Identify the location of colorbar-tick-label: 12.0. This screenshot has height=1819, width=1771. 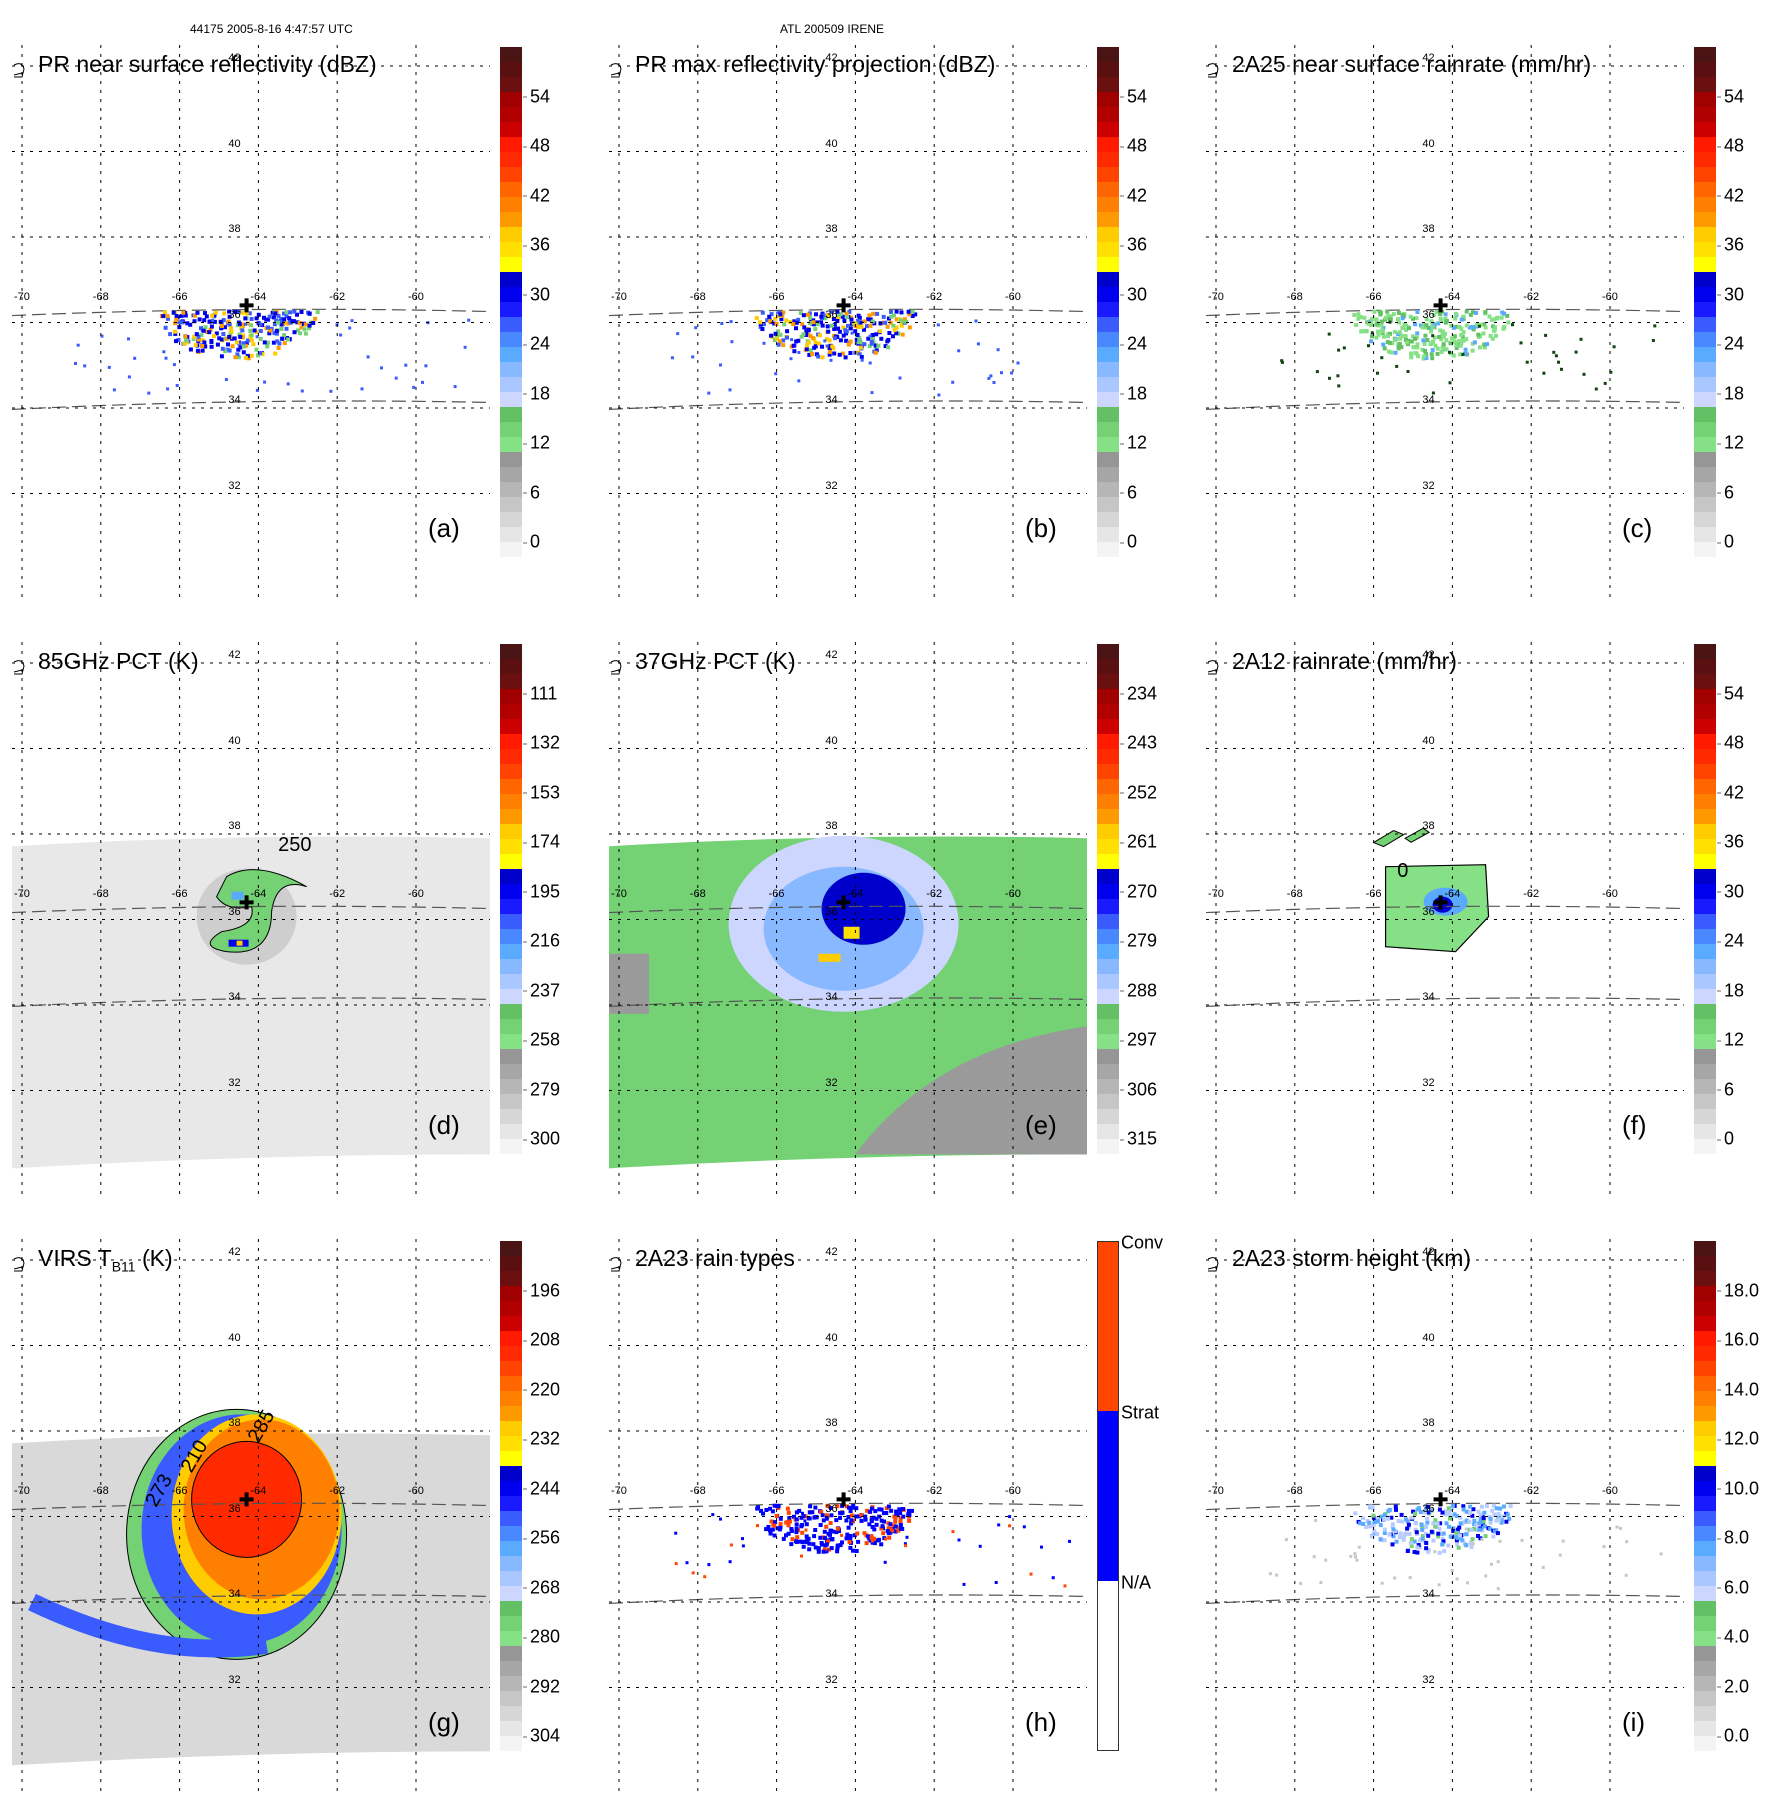
(1738, 1438).